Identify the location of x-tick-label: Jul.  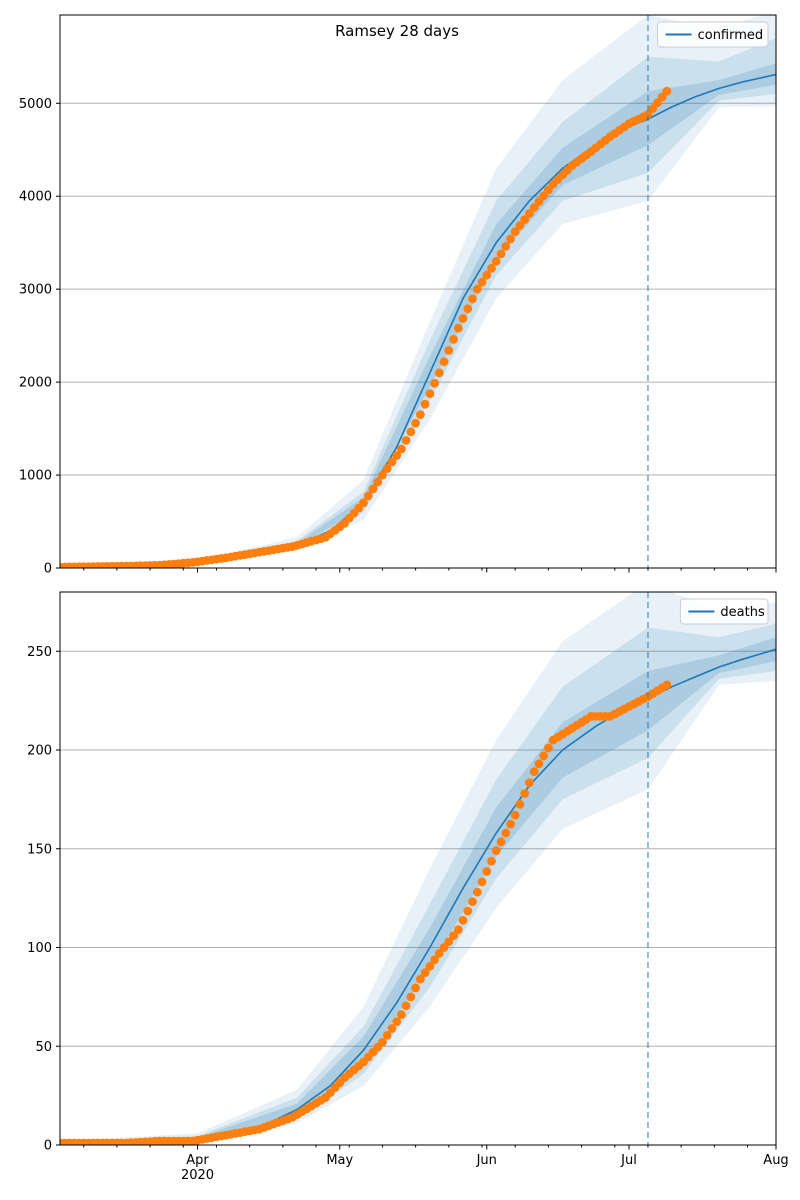
(628, 1160).